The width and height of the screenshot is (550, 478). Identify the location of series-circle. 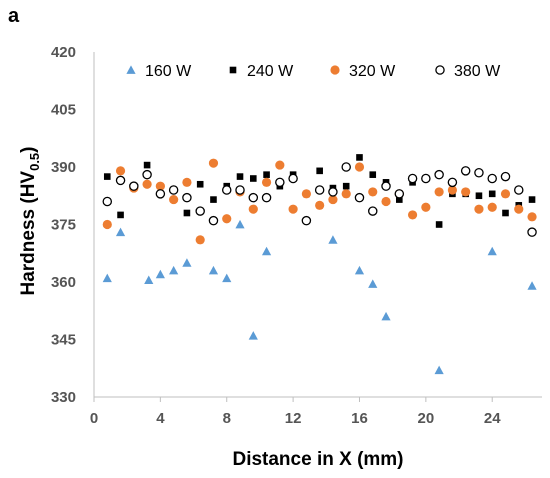
(319, 201).